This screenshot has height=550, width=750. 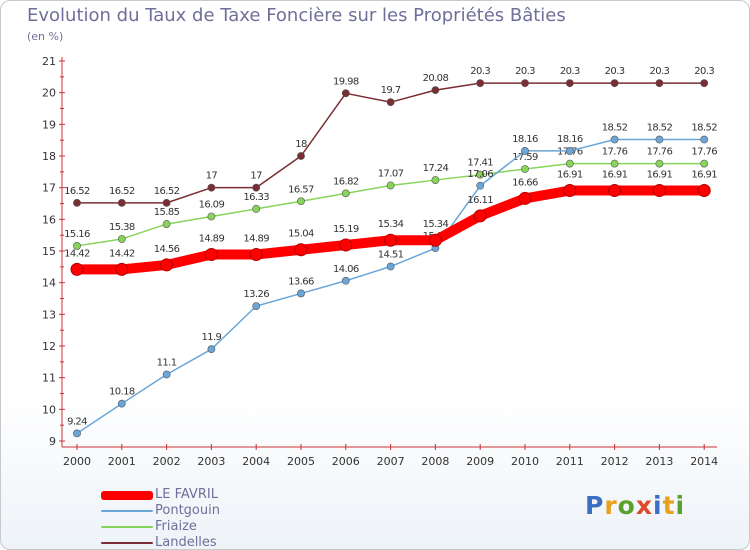 What do you see at coordinates (301, 234) in the screenshot?
I see `data-label-le-favril: 15.04` at bounding box center [301, 234].